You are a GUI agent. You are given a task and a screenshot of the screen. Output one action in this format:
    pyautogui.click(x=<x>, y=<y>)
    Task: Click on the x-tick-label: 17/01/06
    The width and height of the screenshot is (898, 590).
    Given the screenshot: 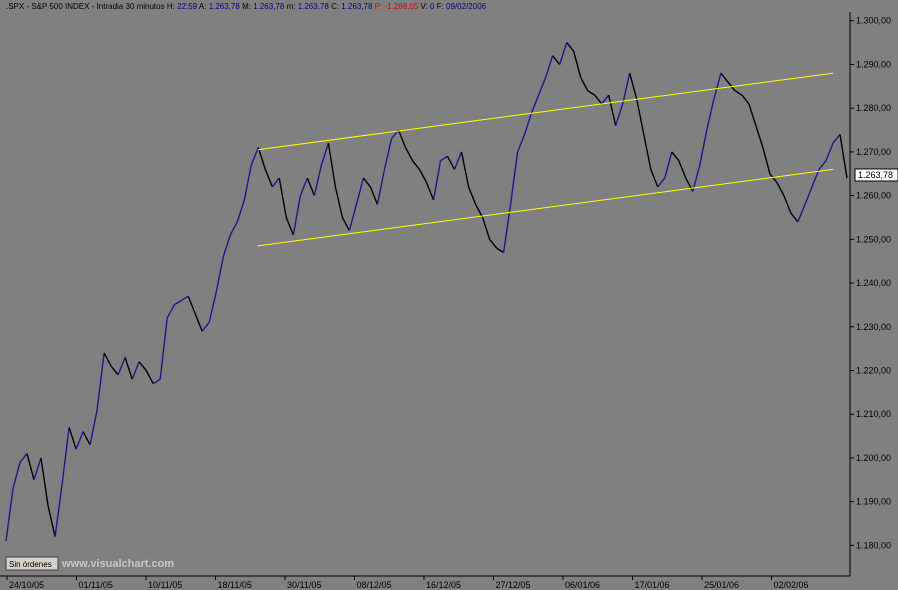 What is the action you would take?
    pyautogui.click(x=652, y=585)
    